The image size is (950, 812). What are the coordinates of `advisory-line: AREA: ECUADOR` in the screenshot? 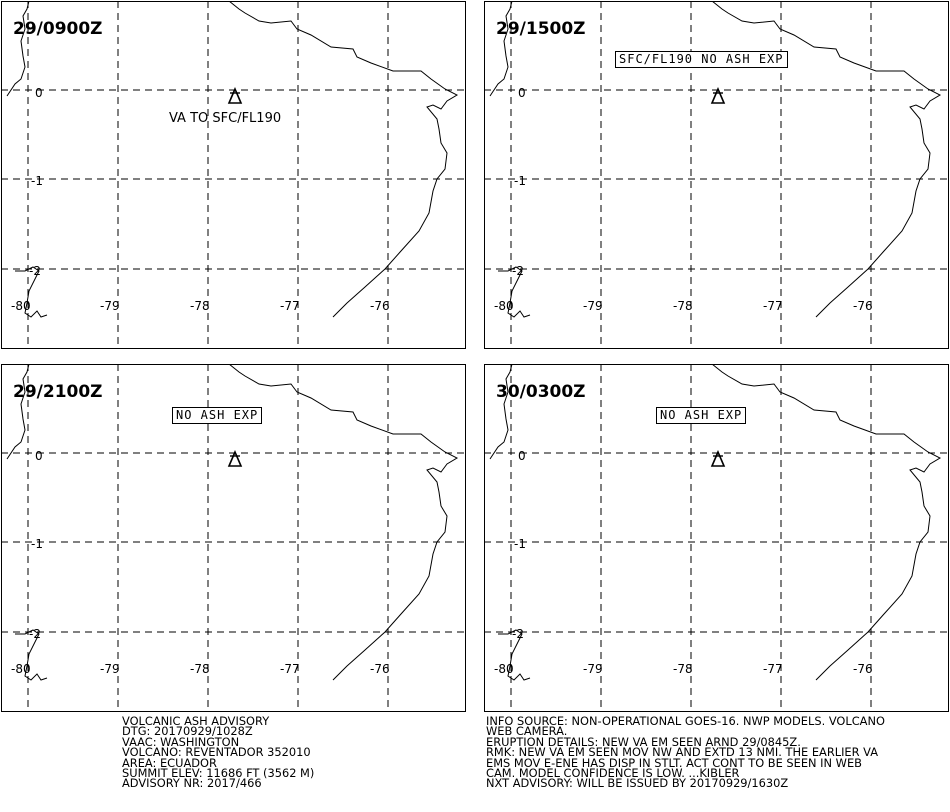 It's located at (169, 762).